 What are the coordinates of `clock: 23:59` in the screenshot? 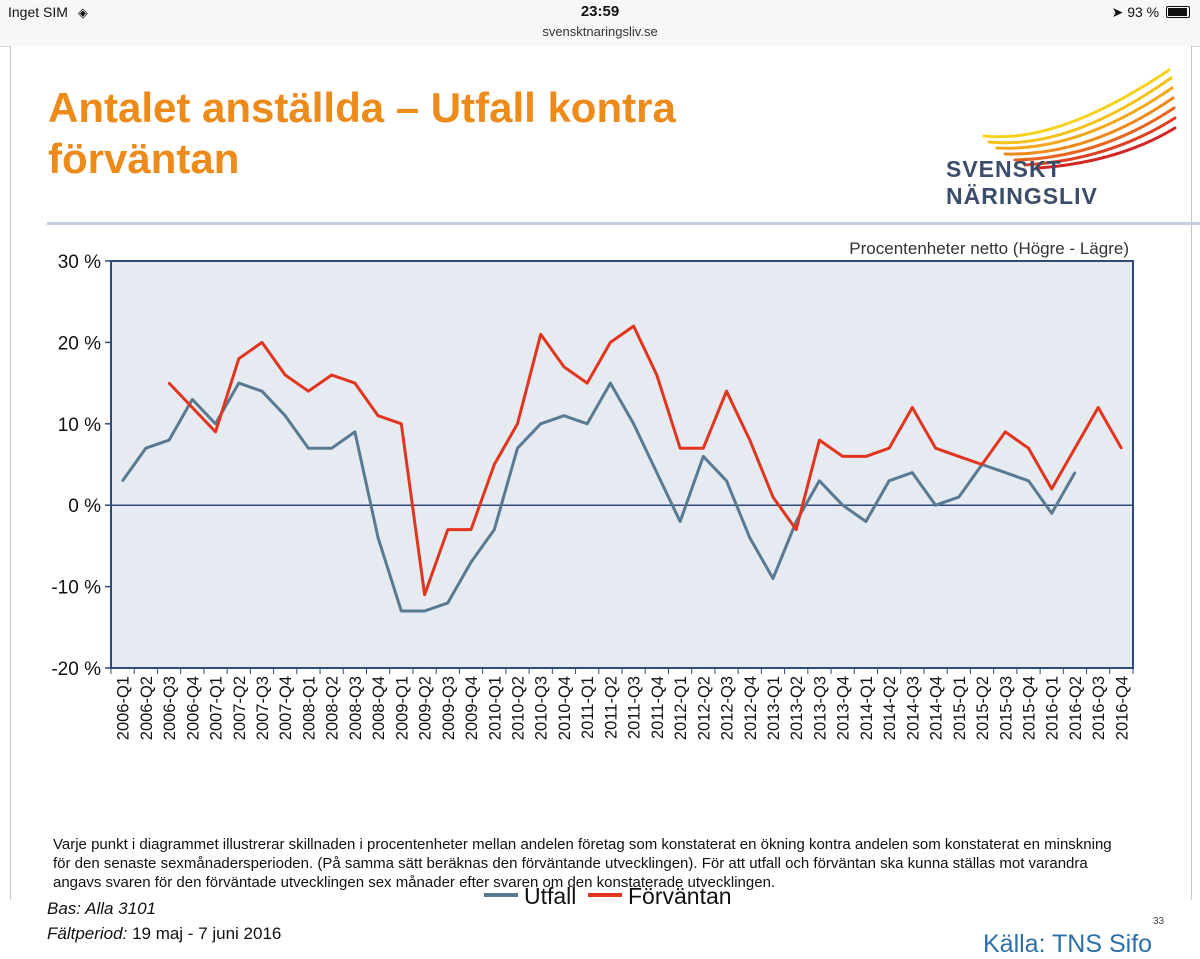 It's located at (600, 11).